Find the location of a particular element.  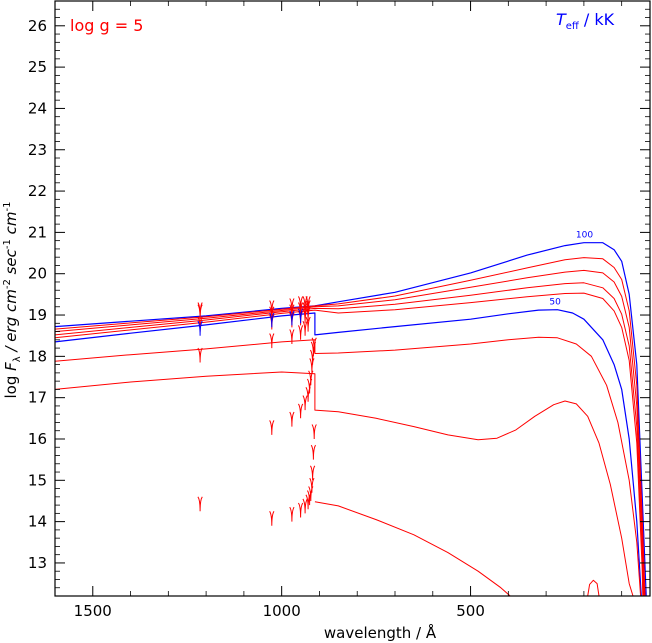

y-tick-label-20: 20 is located at coordinates (37, 274).